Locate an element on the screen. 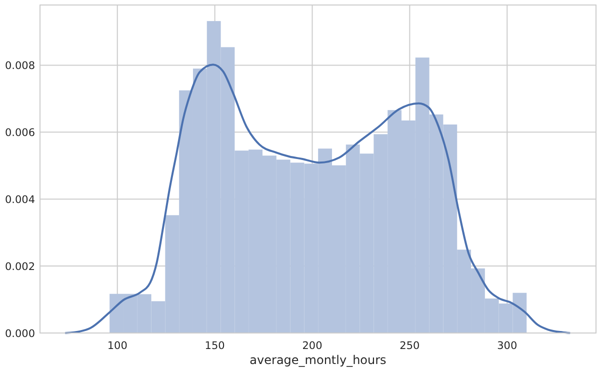 The height and width of the screenshot is (370, 604). x-tick-label: 150 is located at coordinates (214, 346).